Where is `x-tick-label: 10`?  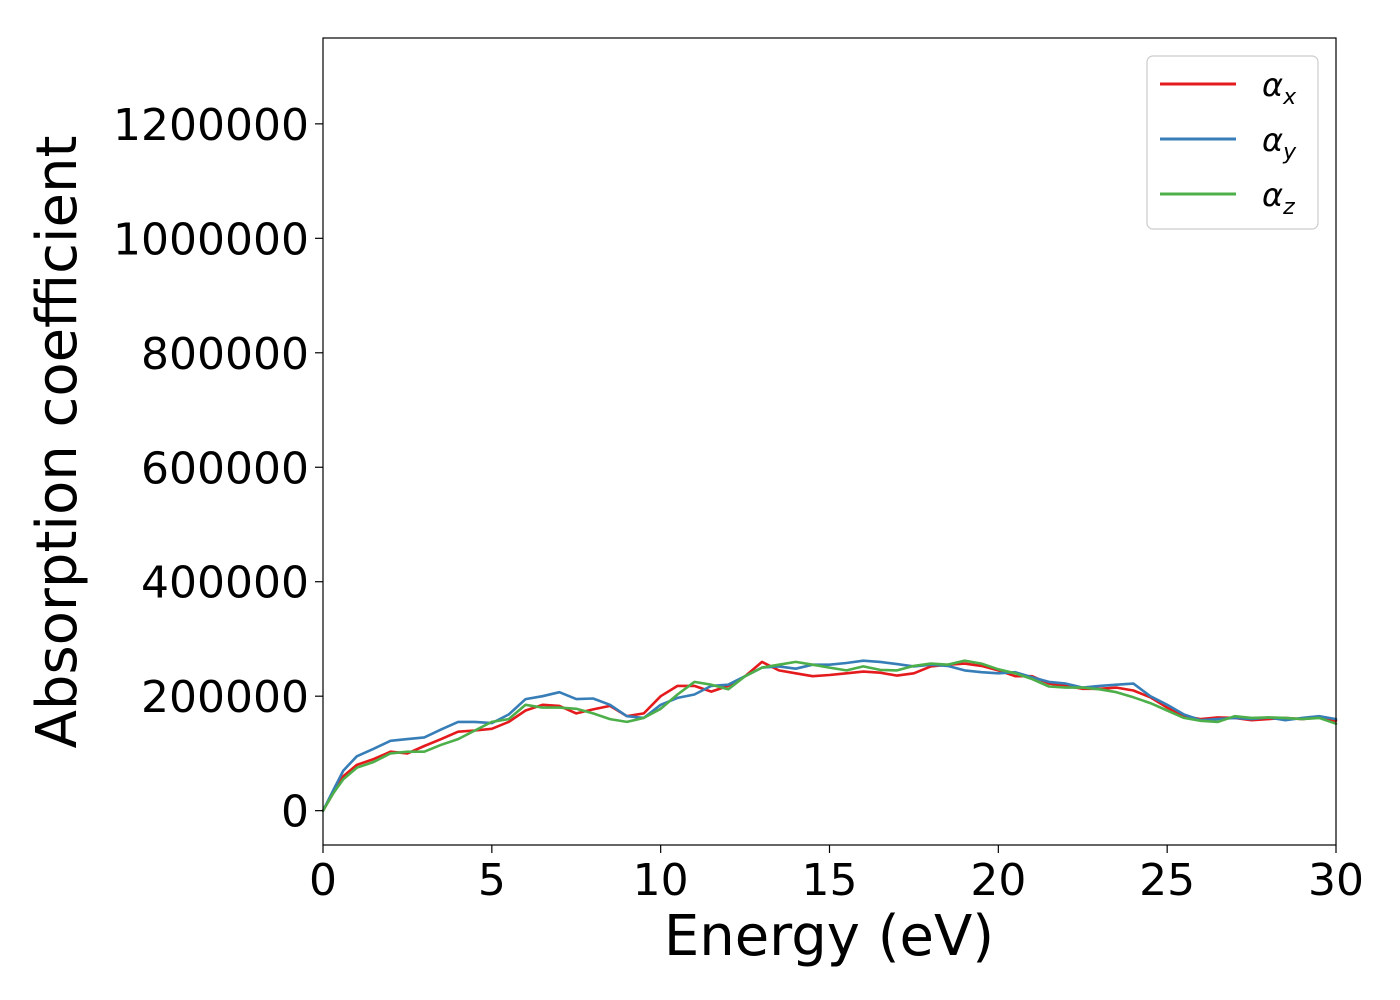 x-tick-label: 10 is located at coordinates (661, 880).